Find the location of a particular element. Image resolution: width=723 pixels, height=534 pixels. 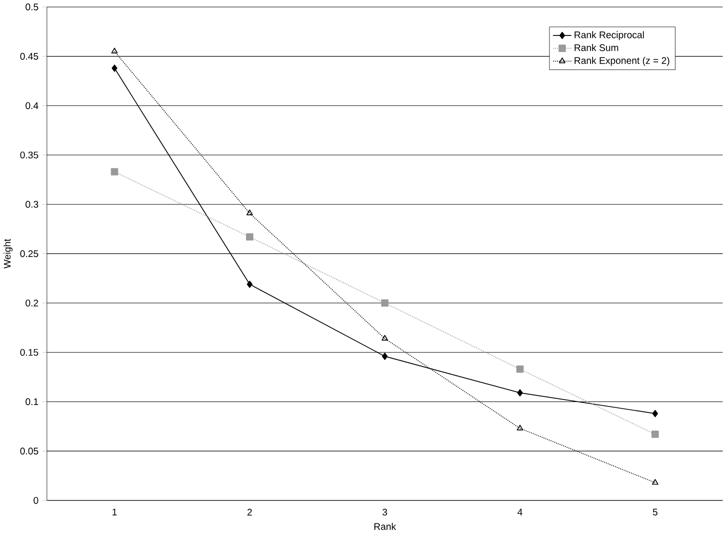

y-tick-label: 0.4 is located at coordinates (32, 106).